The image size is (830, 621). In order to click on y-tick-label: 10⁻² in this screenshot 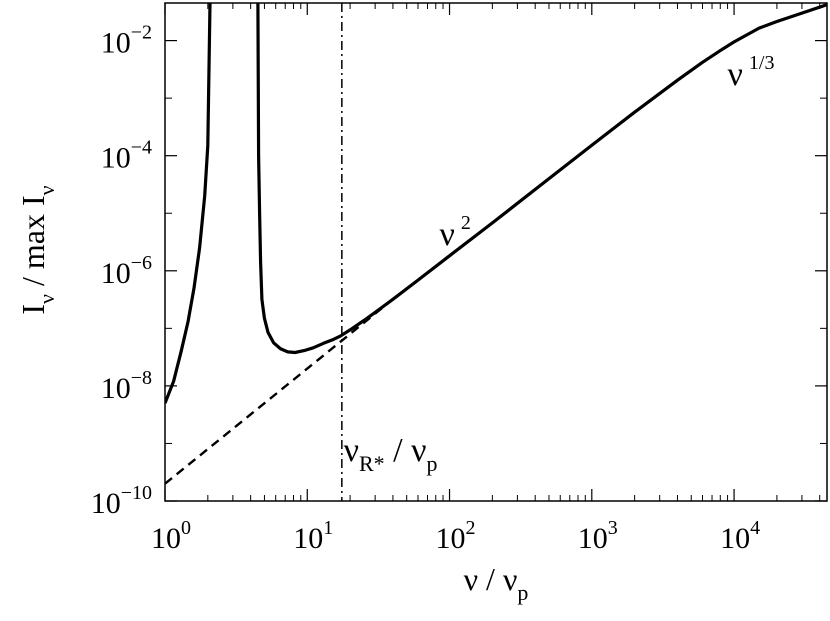, I will do `click(126, 41)`.